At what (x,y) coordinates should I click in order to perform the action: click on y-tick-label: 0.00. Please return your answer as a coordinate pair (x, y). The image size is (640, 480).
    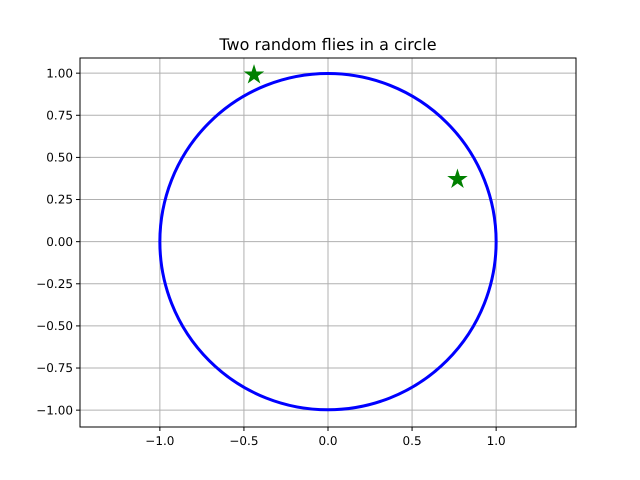
    Looking at the image, I should click on (59, 241).